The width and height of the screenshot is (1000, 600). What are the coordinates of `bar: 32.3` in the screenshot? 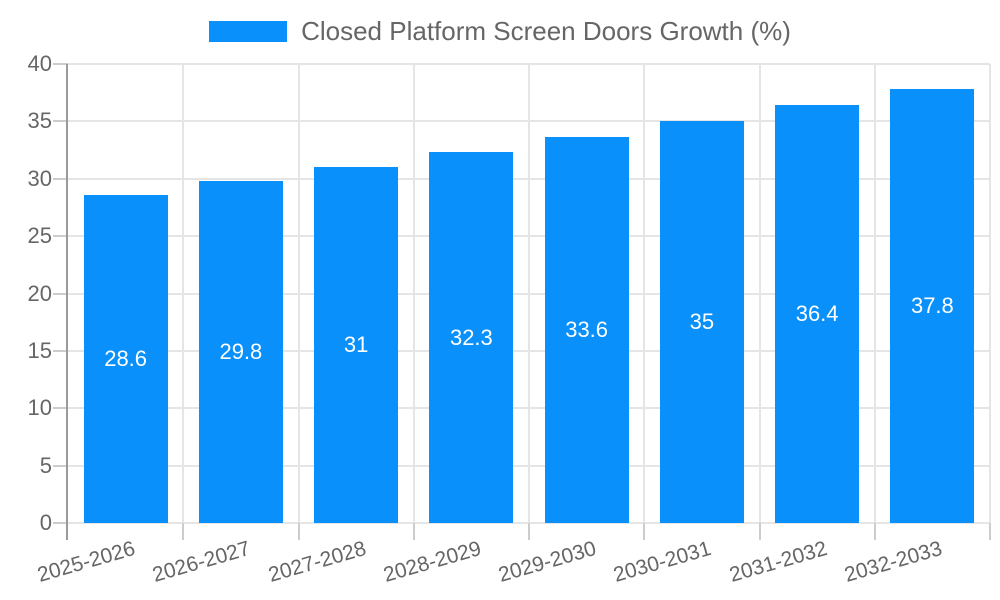 It's located at (471, 337).